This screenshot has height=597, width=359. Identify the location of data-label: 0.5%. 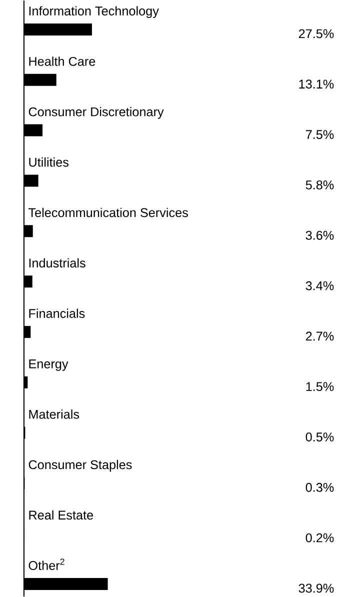
(320, 437).